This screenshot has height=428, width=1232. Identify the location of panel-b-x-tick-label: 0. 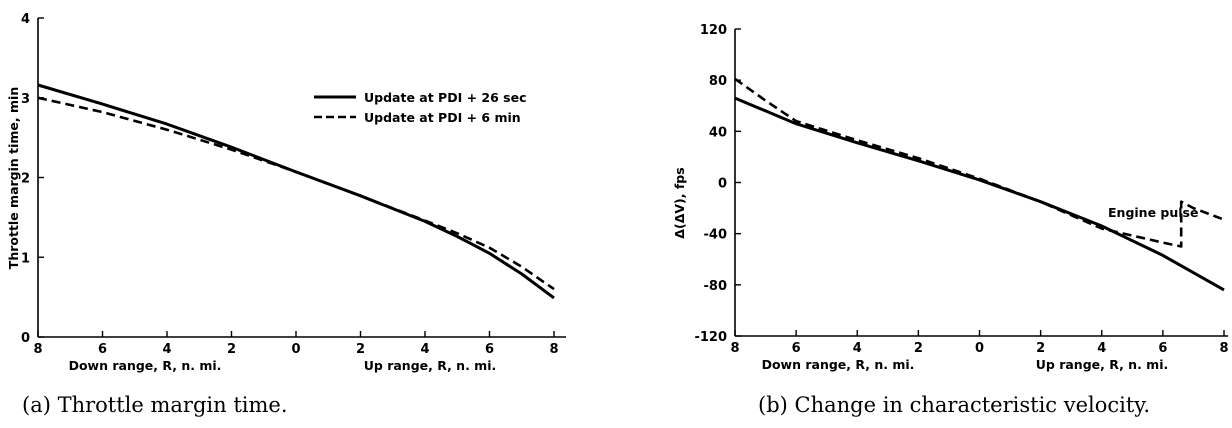
(979, 348).